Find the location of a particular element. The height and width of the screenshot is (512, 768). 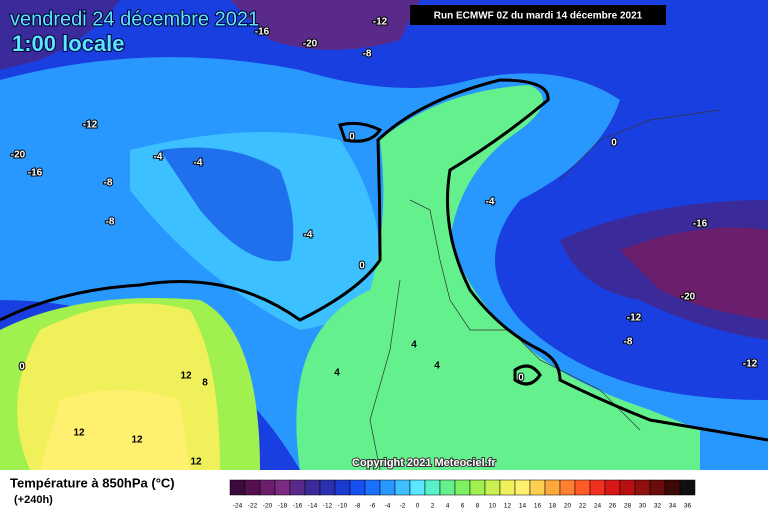

legend-tick-label: -12 is located at coordinates (328, 506).